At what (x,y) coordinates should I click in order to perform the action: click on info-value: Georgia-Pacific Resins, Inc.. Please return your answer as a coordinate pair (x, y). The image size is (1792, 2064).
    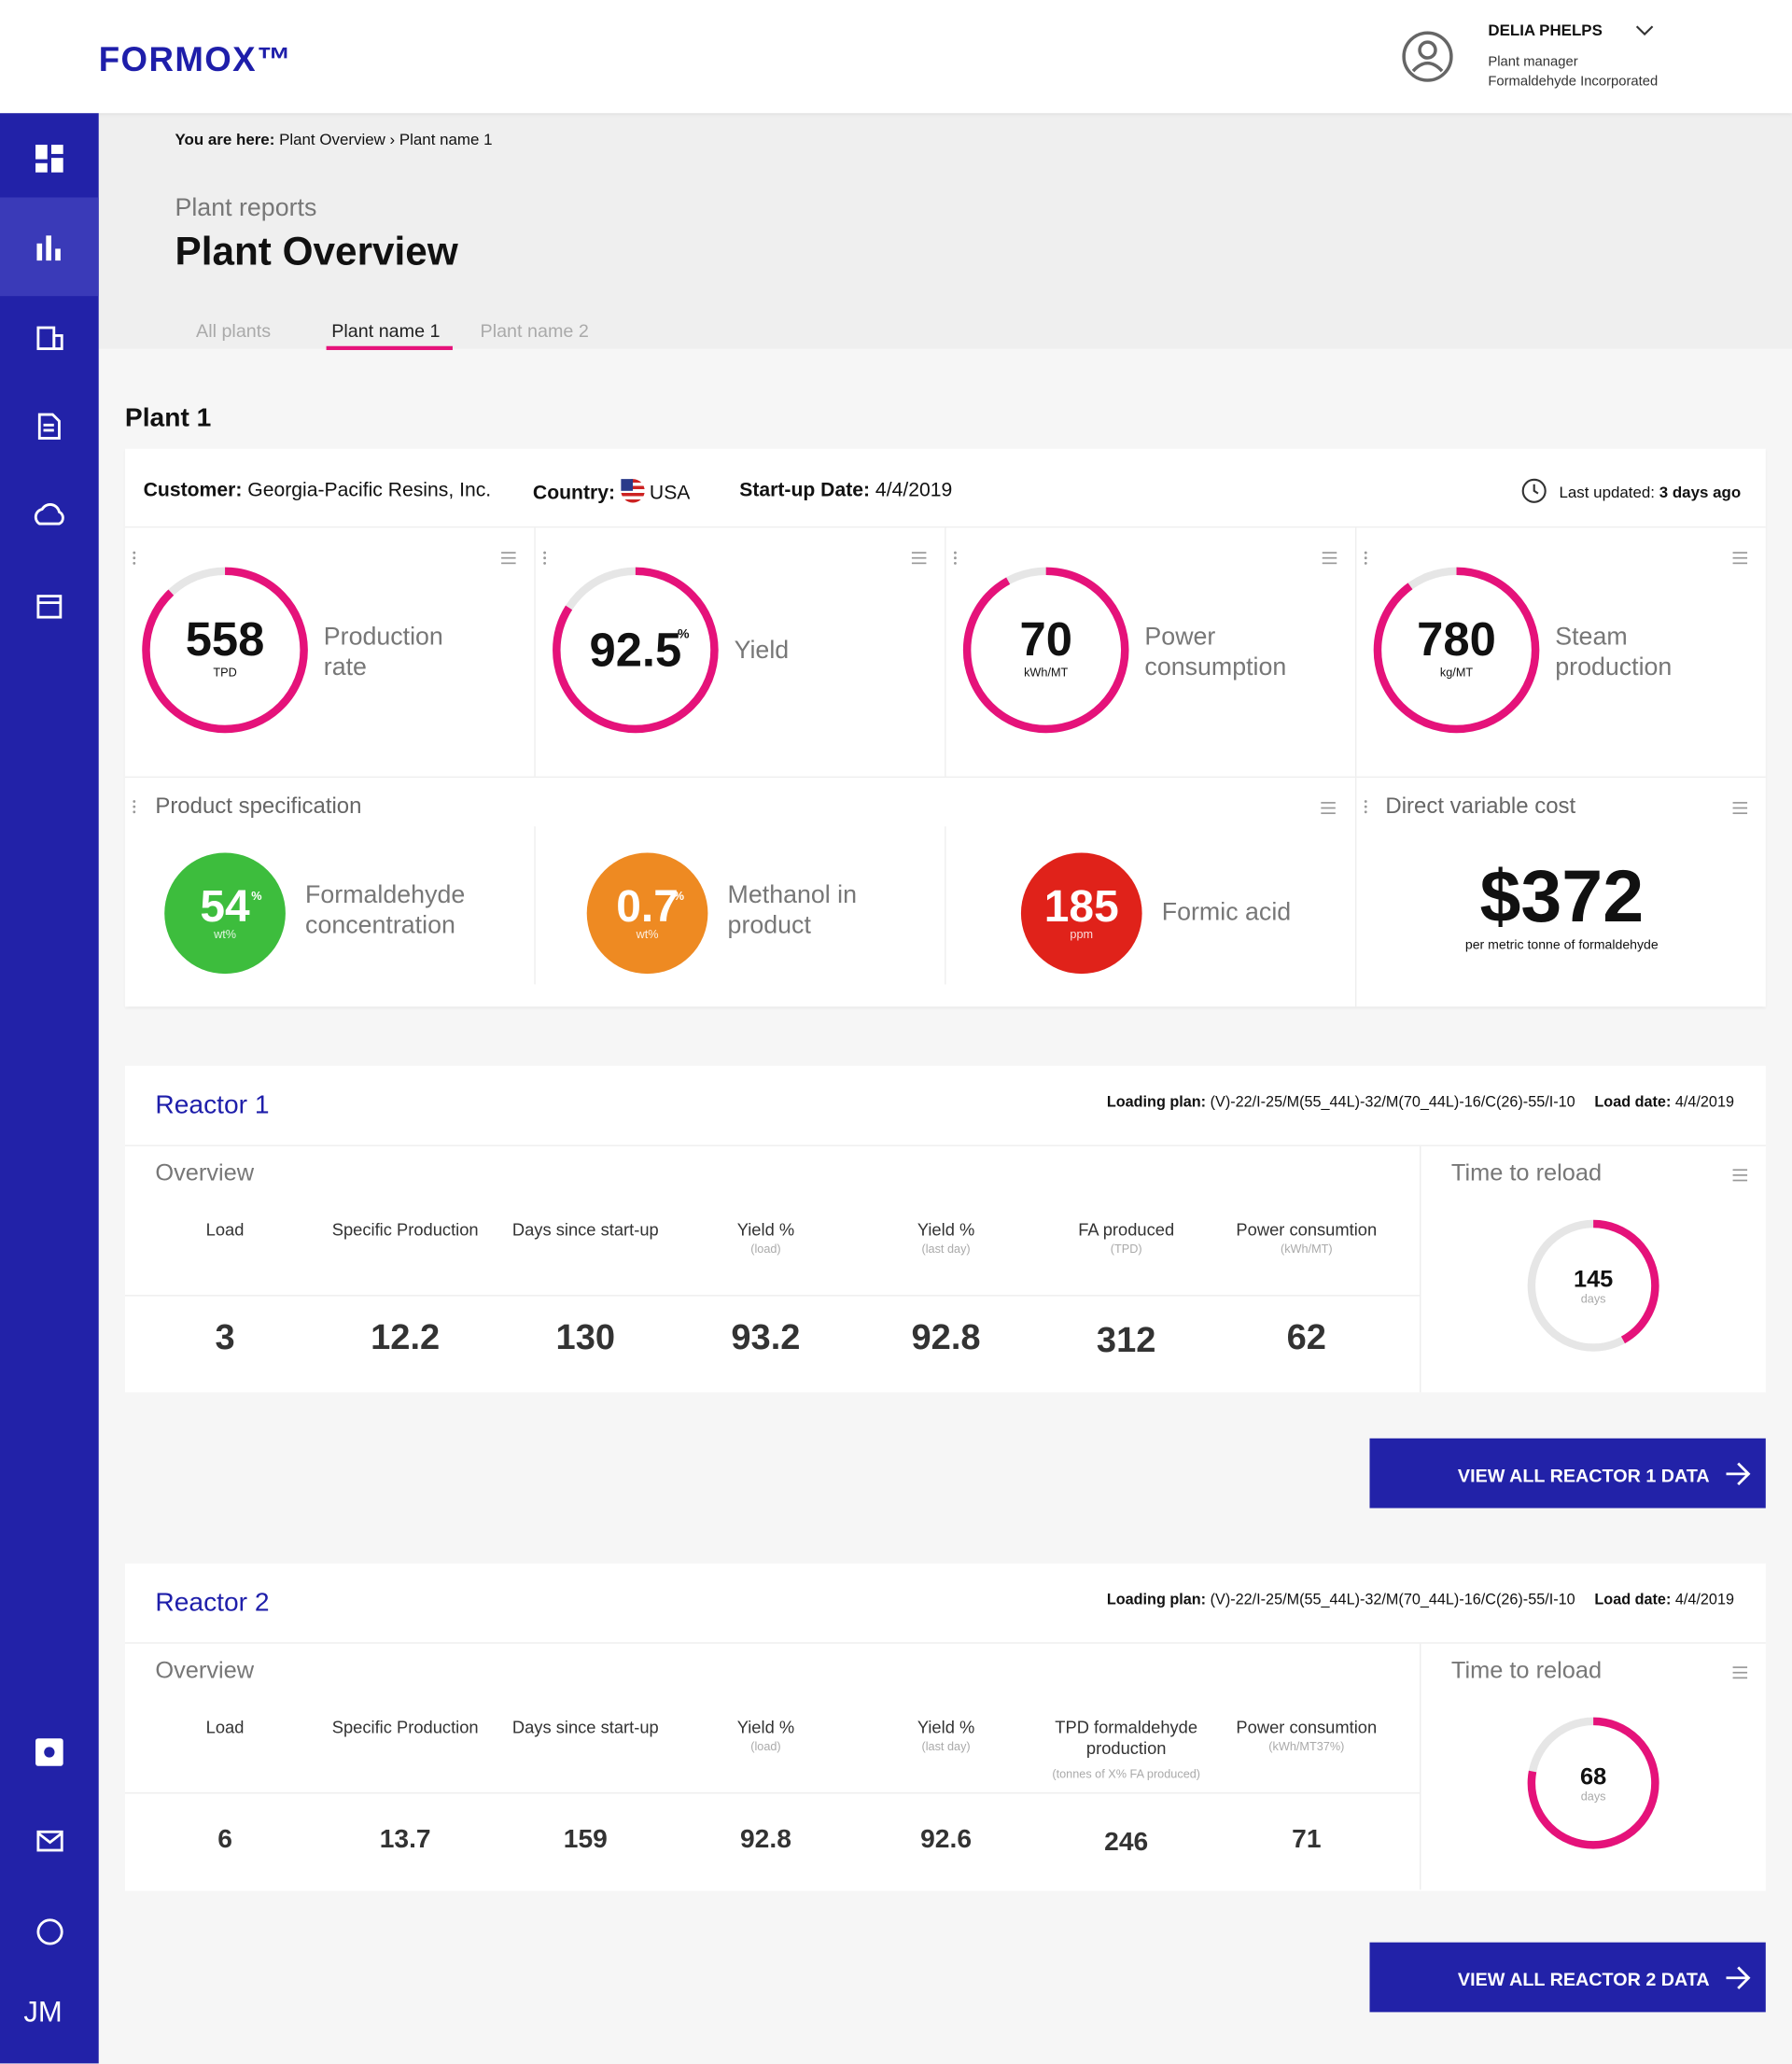
    Looking at the image, I should click on (369, 490).